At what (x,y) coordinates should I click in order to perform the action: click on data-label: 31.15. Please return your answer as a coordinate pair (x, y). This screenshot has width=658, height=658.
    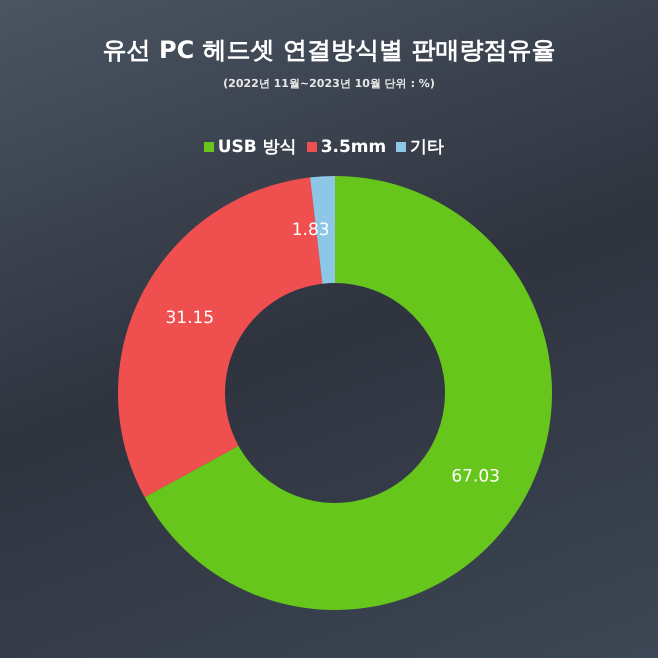
    Looking at the image, I should click on (189, 318).